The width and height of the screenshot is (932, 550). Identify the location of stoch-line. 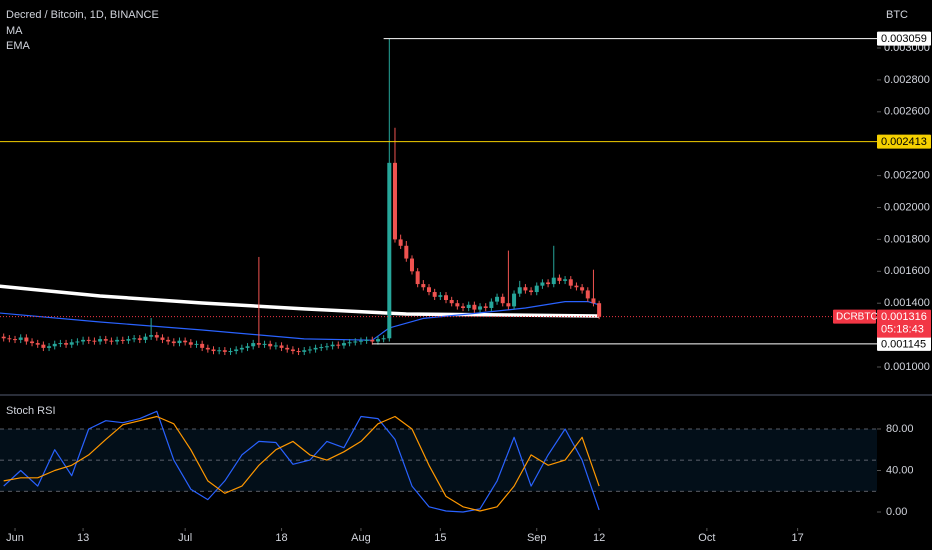
(301, 461).